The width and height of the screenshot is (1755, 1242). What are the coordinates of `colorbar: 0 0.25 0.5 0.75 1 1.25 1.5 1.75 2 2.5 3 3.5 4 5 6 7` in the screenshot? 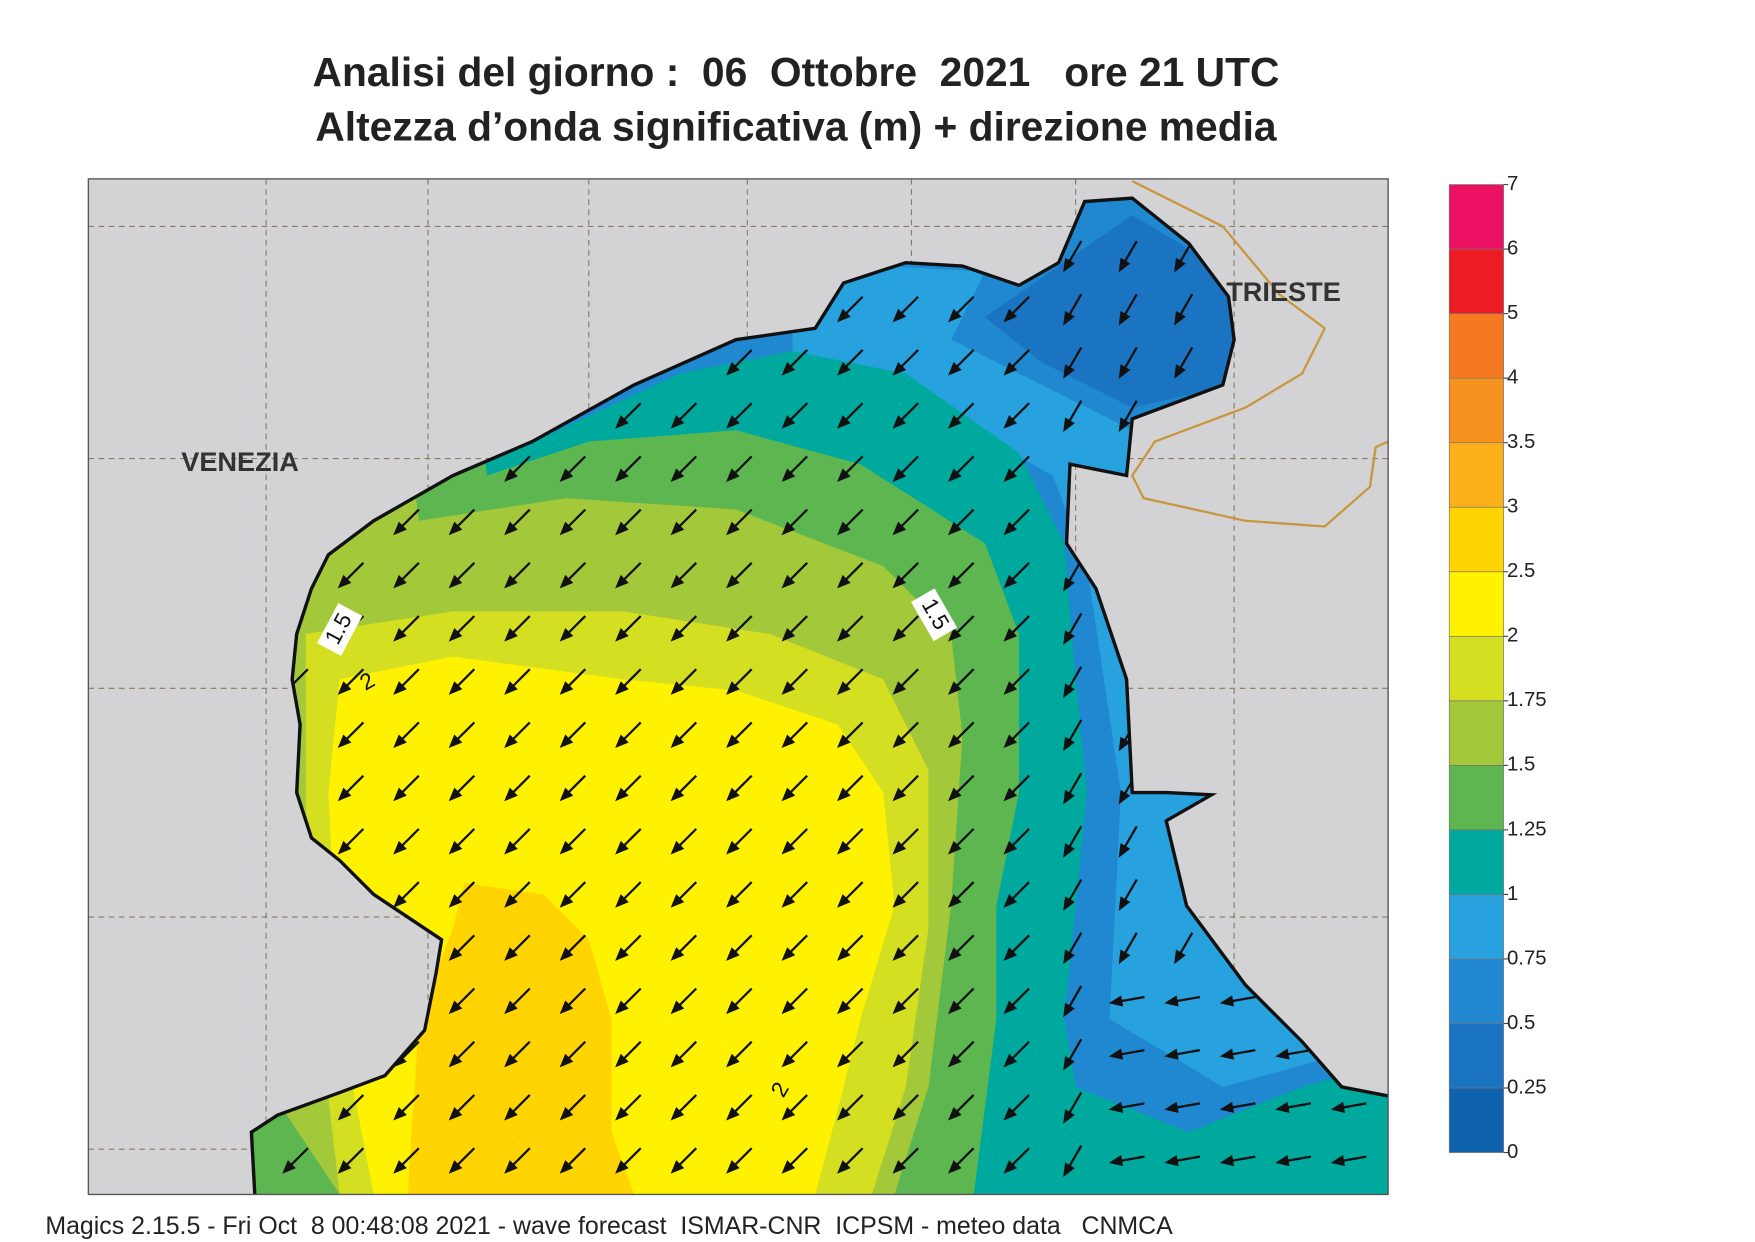 It's located at (1497, 668).